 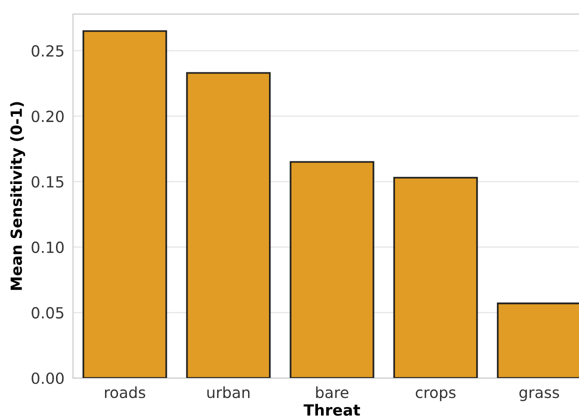 What do you see at coordinates (48, 116) in the screenshot?
I see `y-tick-label: 0.20` at bounding box center [48, 116].